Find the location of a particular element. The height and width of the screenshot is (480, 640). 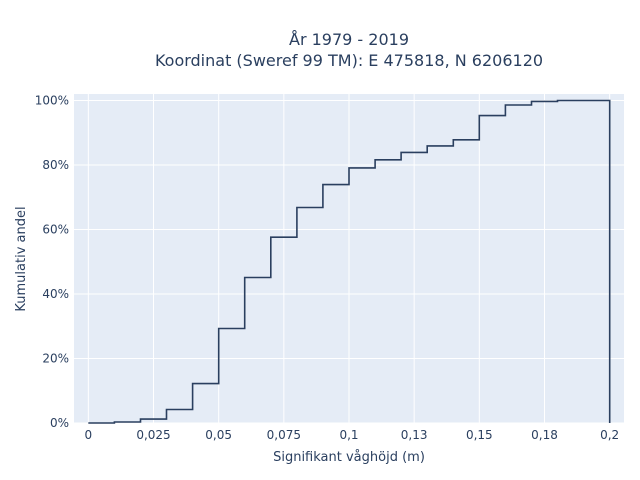

x-axis-title: Signifikant våghöjd (m) is located at coordinates (349, 457).